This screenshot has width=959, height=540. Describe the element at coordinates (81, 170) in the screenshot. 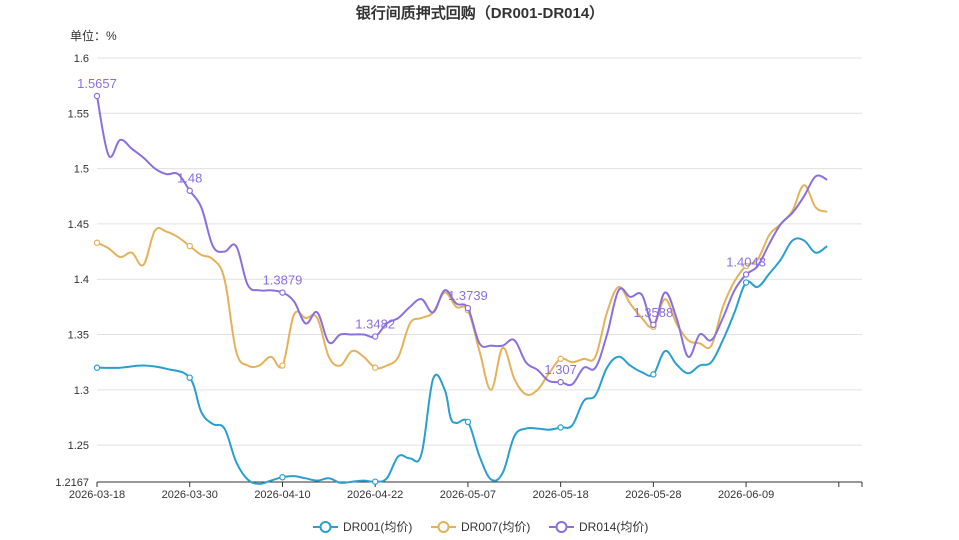

I see `y-tick-label: 1.5` at that location.